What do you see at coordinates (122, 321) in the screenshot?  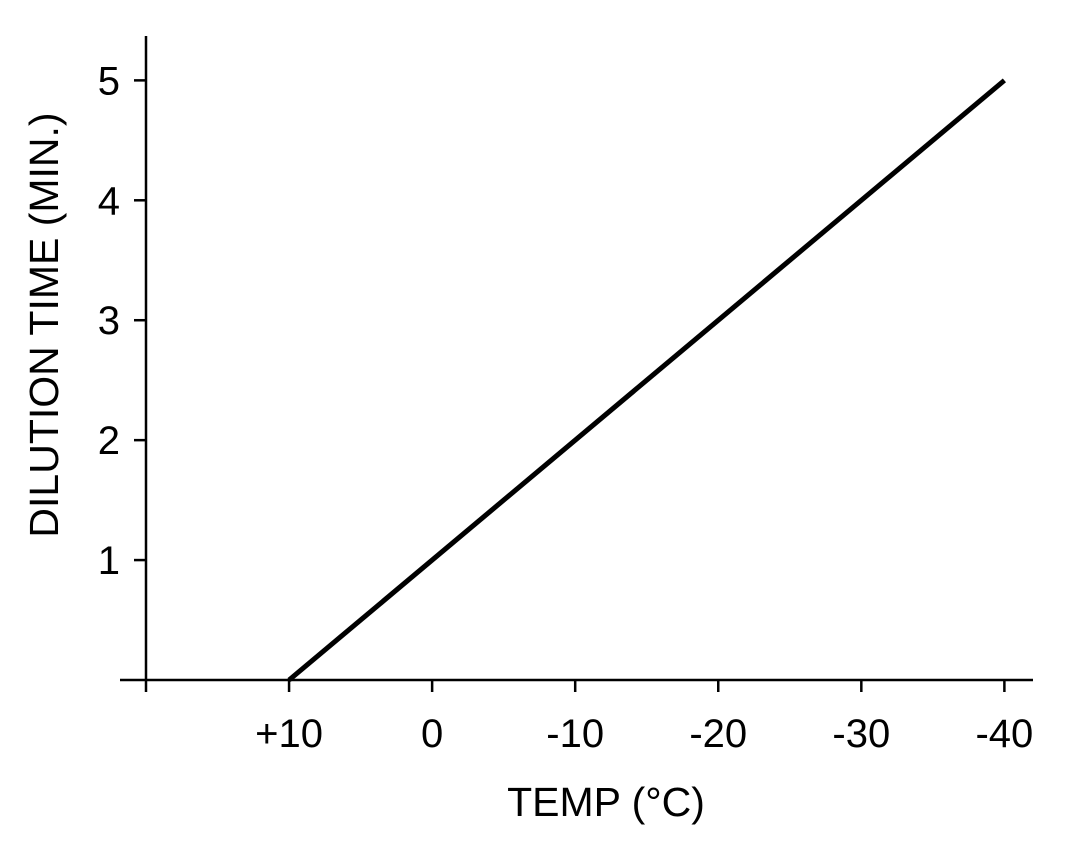 I see `y-ticks: 1 2 3 4 5` at bounding box center [122, 321].